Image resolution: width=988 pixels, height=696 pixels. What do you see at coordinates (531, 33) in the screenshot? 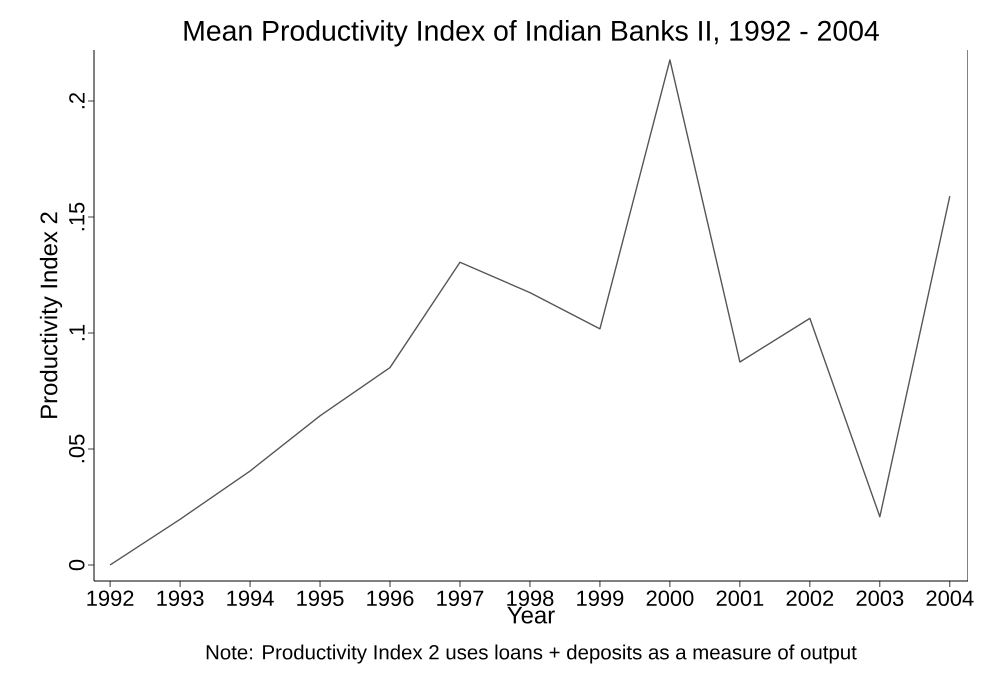
I see `chart-title: Mean Productivity Index of Indian Banks II, 1992 - 2004` at bounding box center [531, 33].